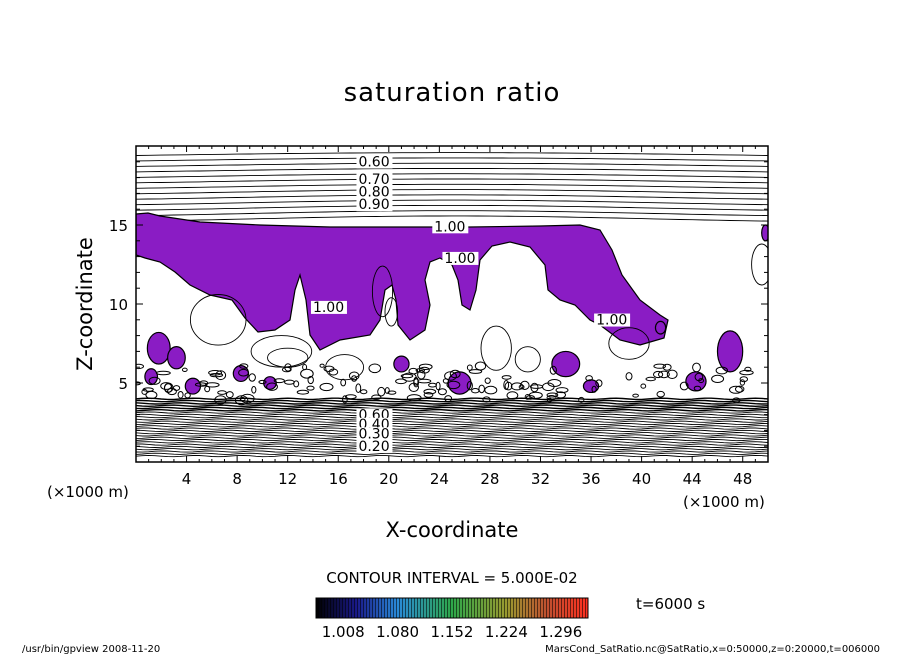  Describe the element at coordinates (402, 281) in the screenshot. I see `supersaturation-region` at that location.